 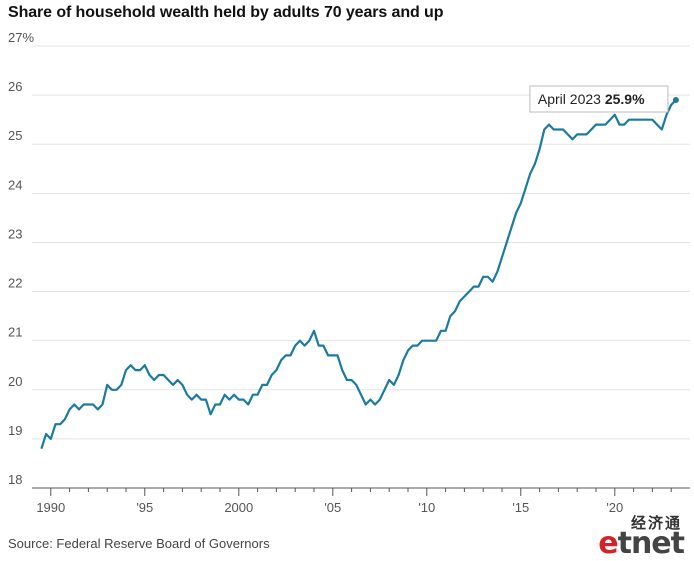 What do you see at coordinates (15, 381) in the screenshot?
I see `y-tick-label: 20` at bounding box center [15, 381].